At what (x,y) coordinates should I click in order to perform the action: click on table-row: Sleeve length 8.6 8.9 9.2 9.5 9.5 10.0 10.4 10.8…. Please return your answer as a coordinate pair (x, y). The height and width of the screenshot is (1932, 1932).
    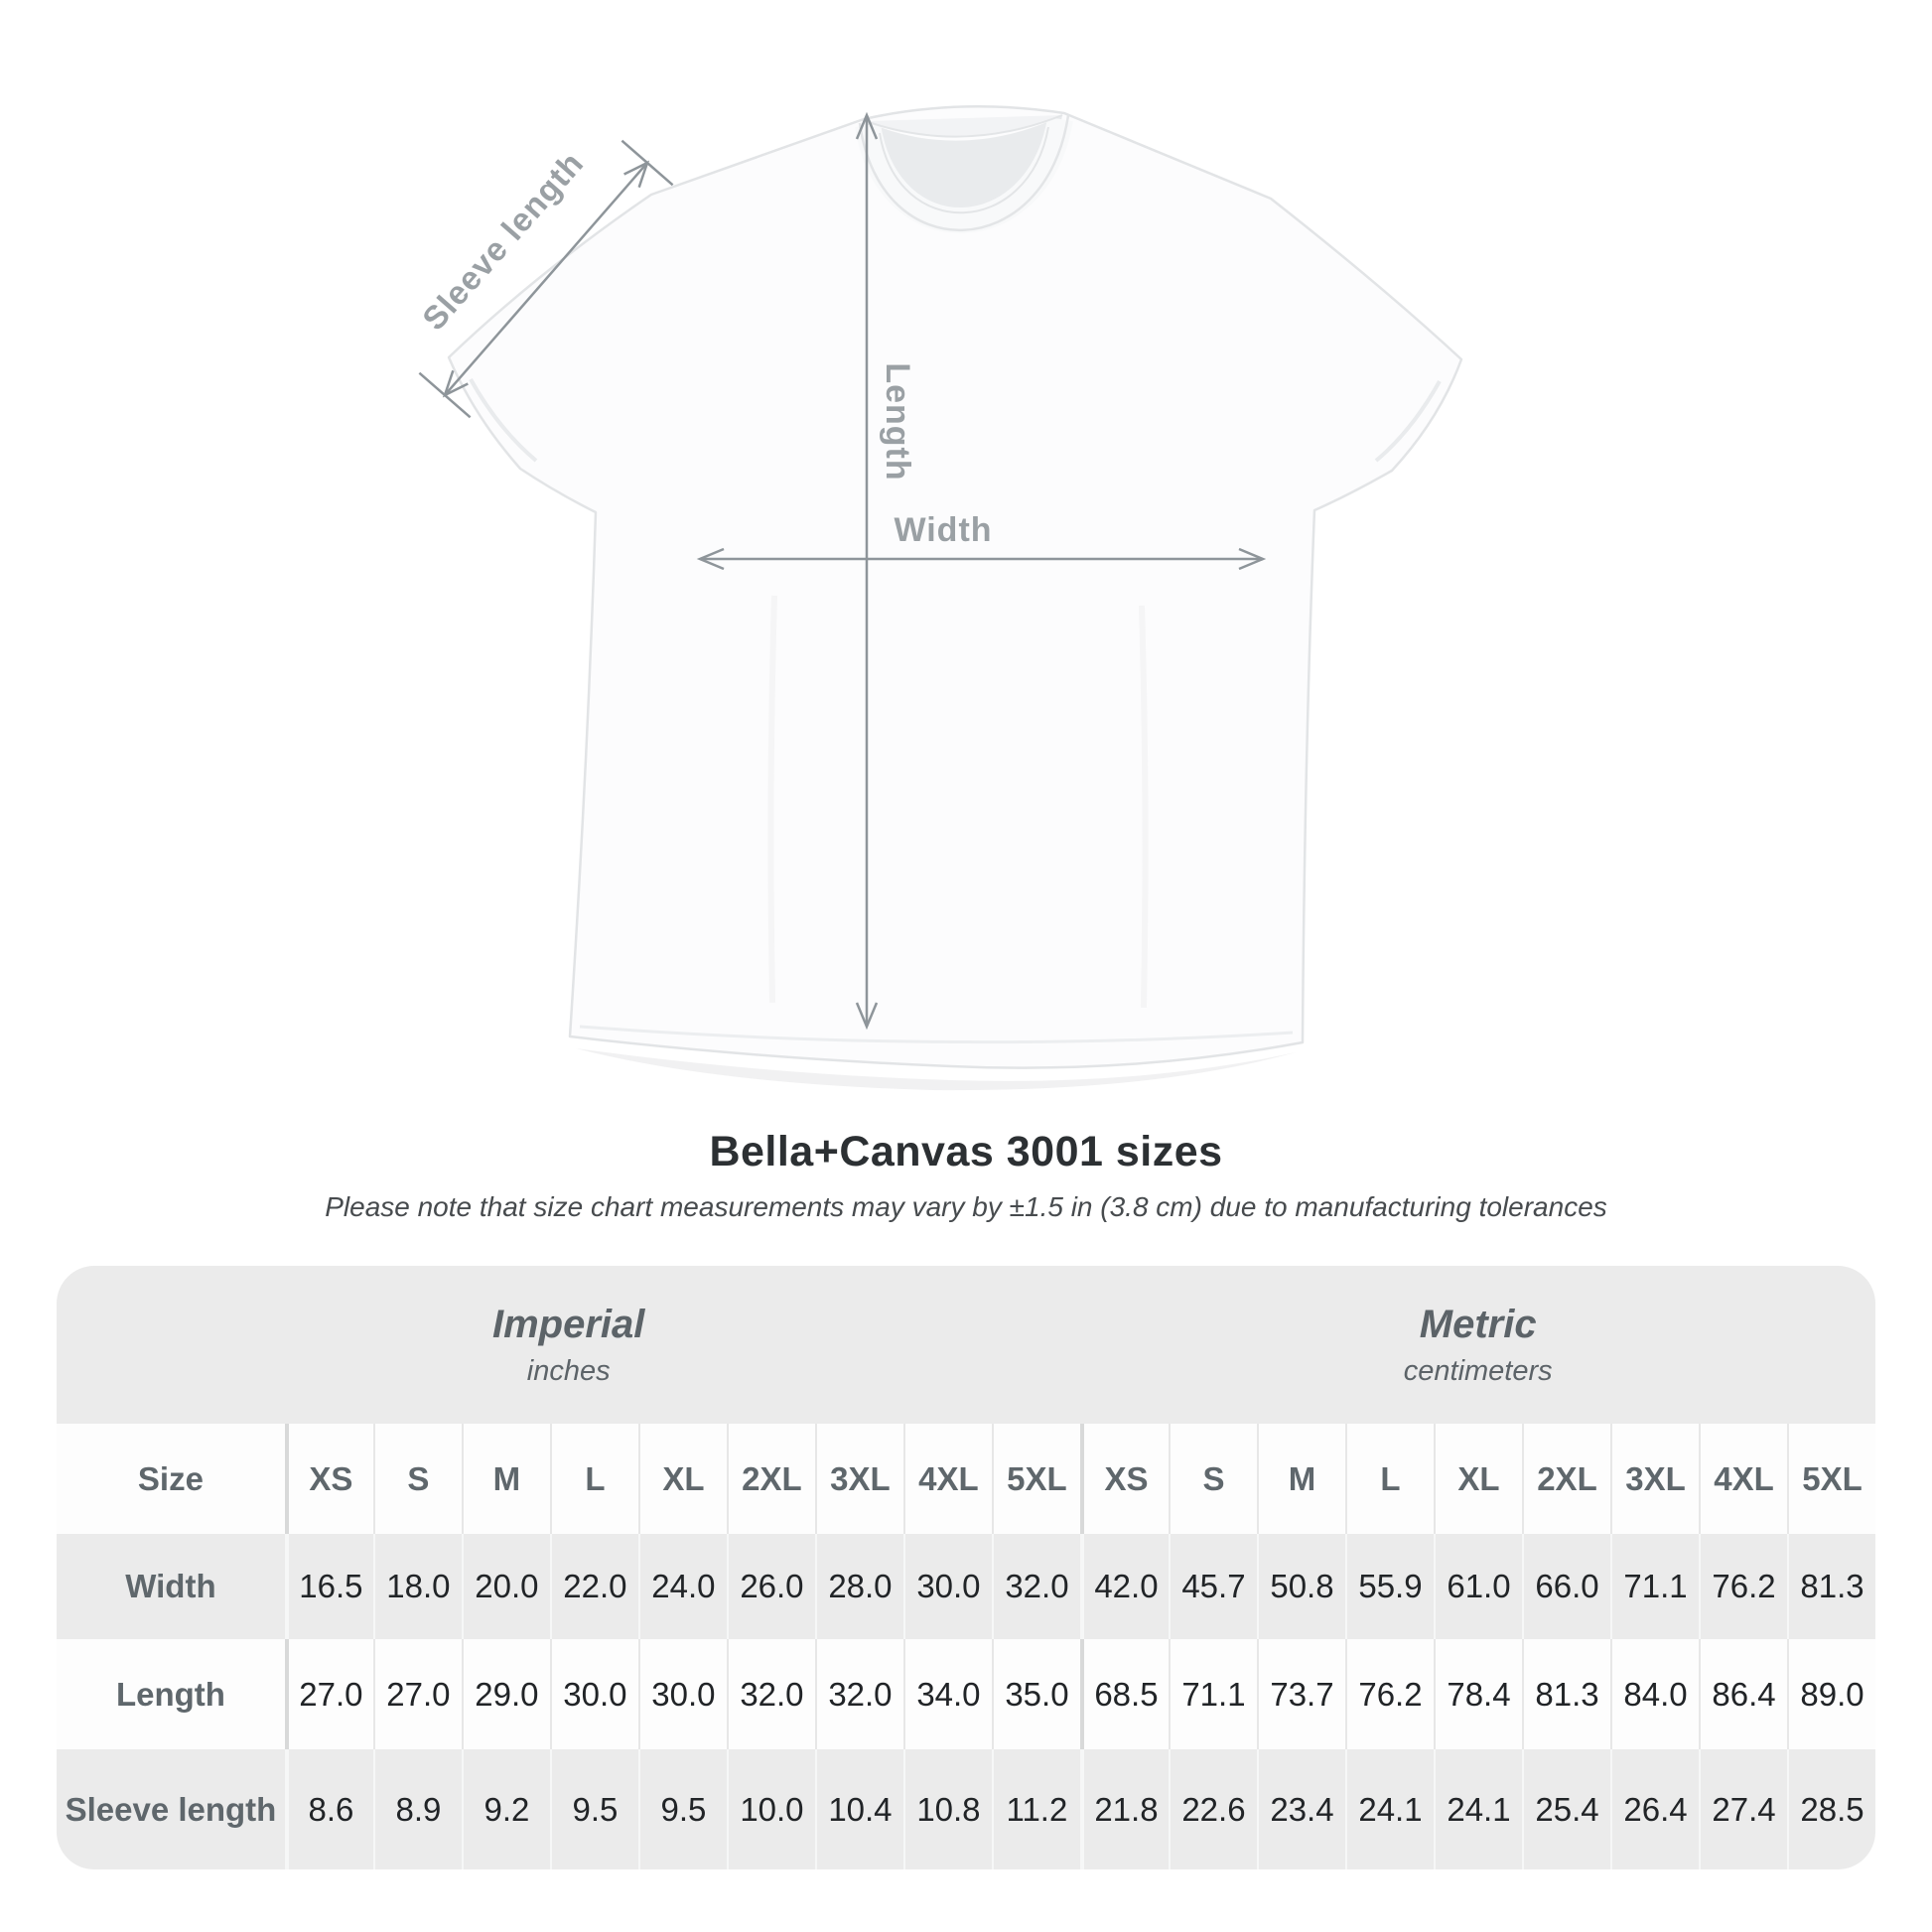
    Looking at the image, I should click on (966, 1809).